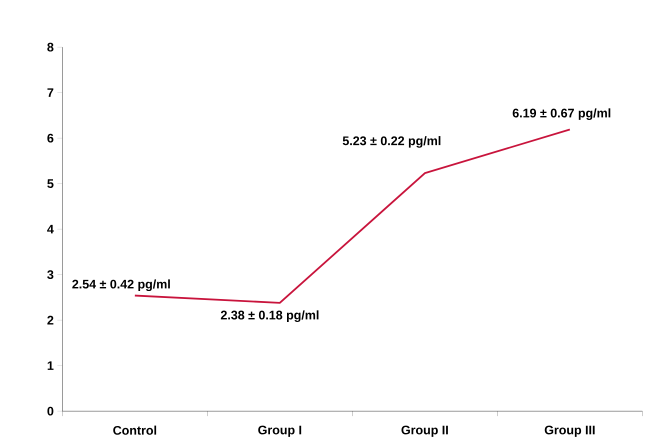  I want to click on x-tick-label: Control, so click(134, 430).